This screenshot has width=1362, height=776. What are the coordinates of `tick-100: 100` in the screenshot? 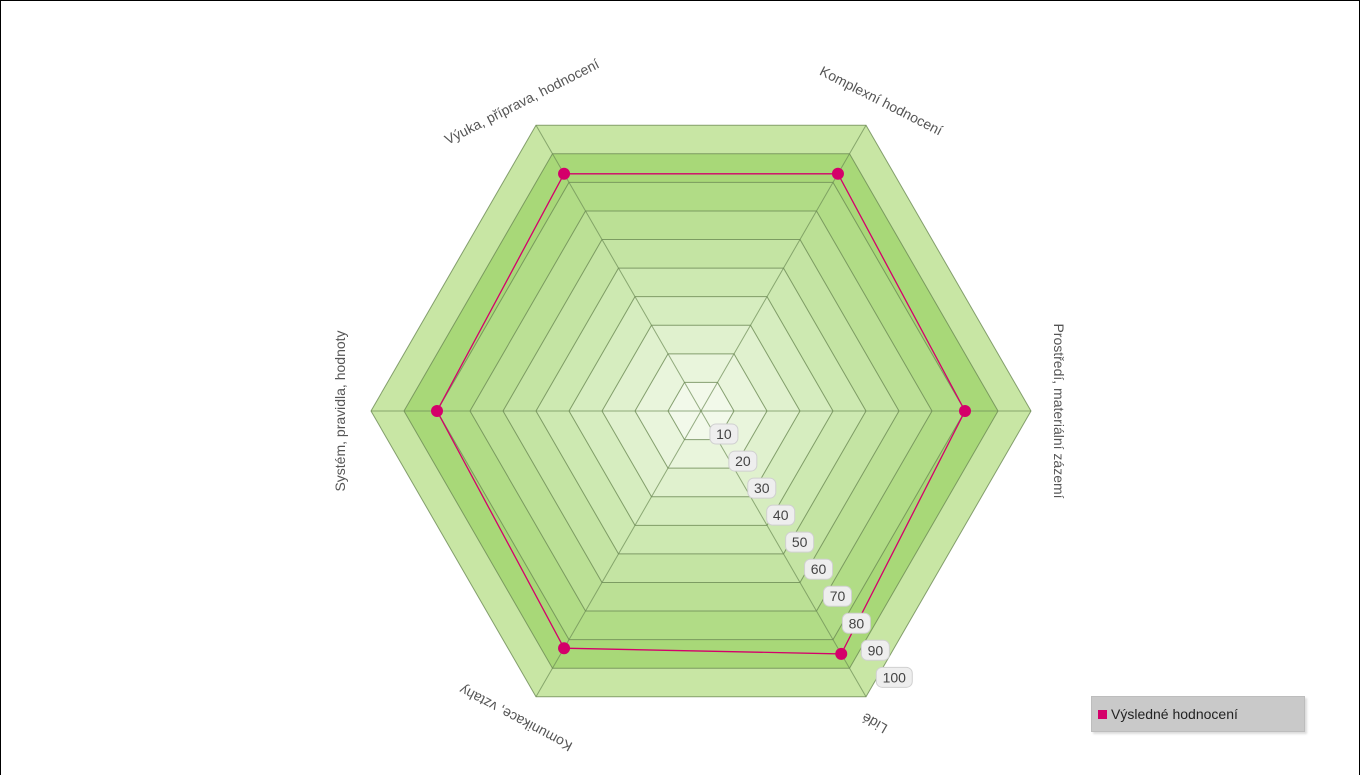 It's located at (894, 677).